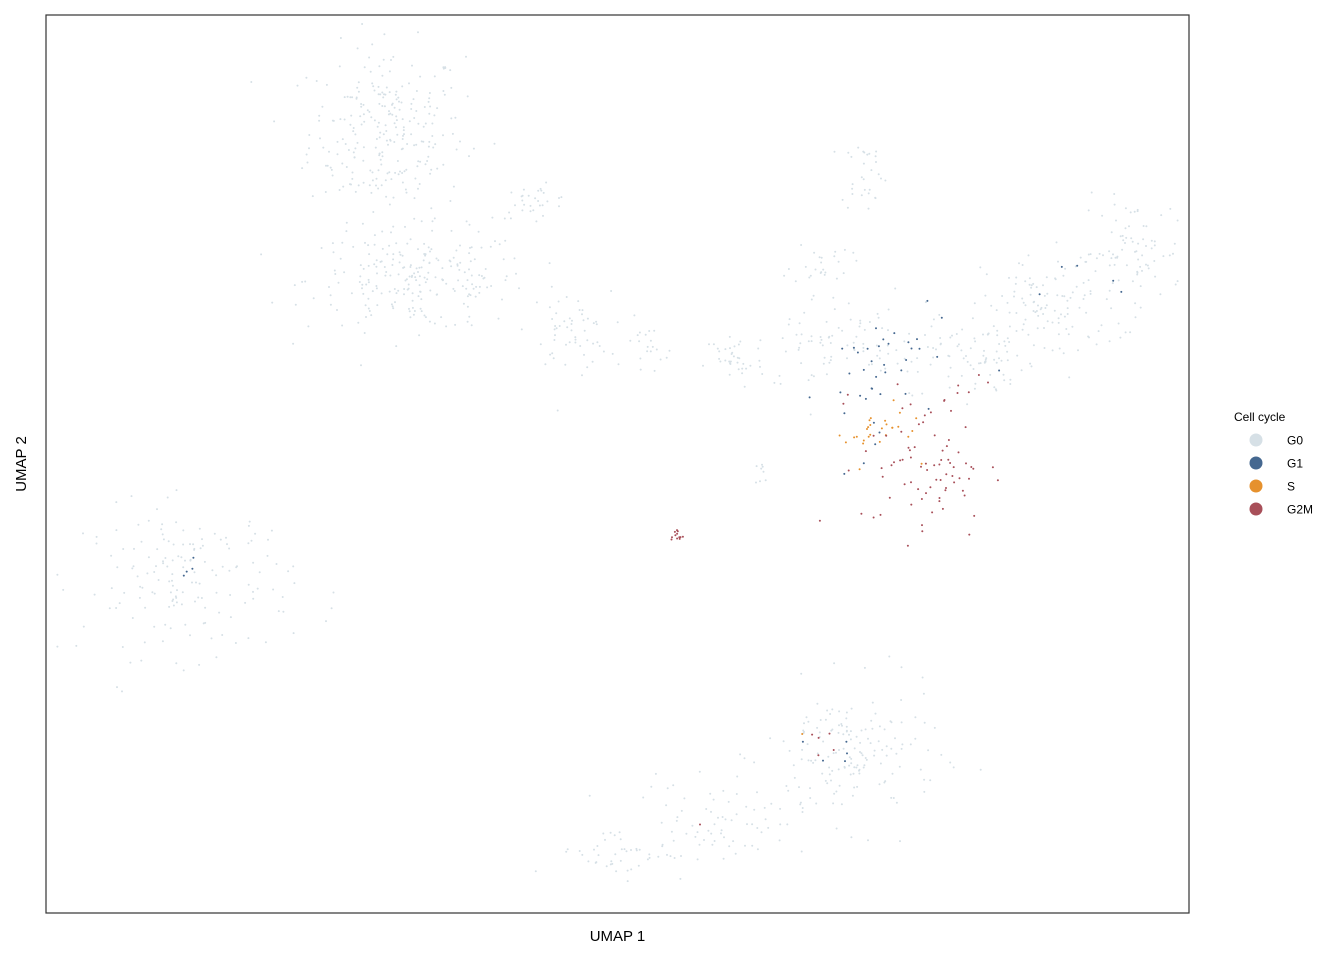 The height and width of the screenshot is (960, 1344). Describe the element at coordinates (870, 418) in the screenshot. I see `point-s` at that location.